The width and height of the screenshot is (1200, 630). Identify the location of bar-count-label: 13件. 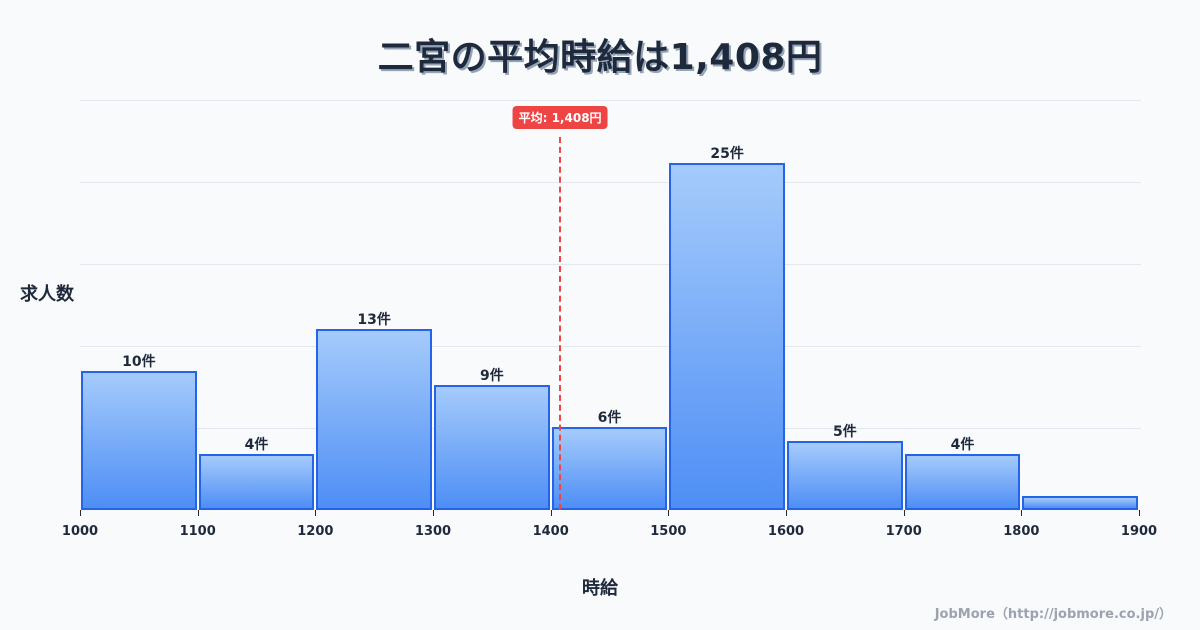
(374, 320).